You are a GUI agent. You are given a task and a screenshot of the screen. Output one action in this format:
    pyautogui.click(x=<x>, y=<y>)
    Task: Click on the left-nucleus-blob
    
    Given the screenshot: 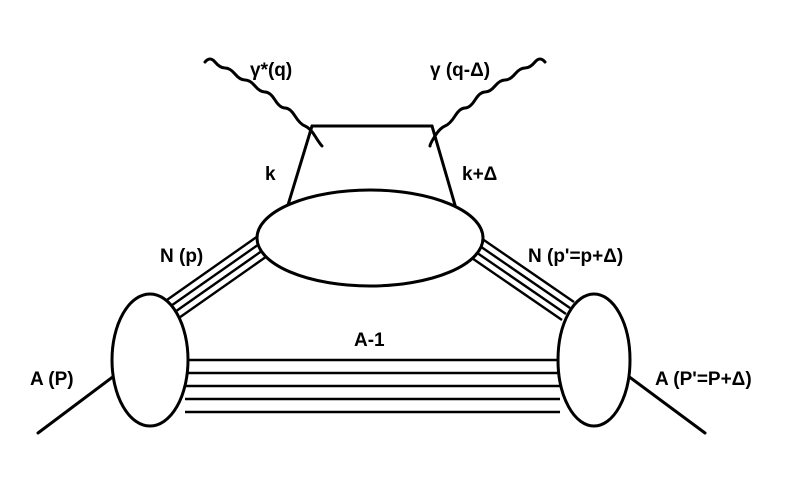 What is the action you would take?
    pyautogui.click(x=150, y=360)
    